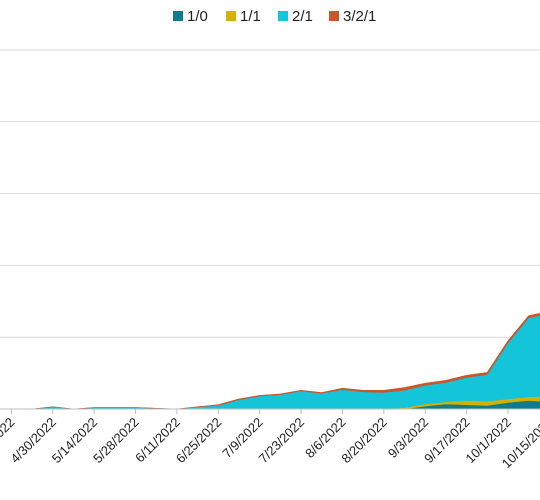 This screenshot has width=540, height=500. What do you see at coordinates (116, 441) in the screenshot?
I see `x-tick-label: 5/28/2022` at bounding box center [116, 441].